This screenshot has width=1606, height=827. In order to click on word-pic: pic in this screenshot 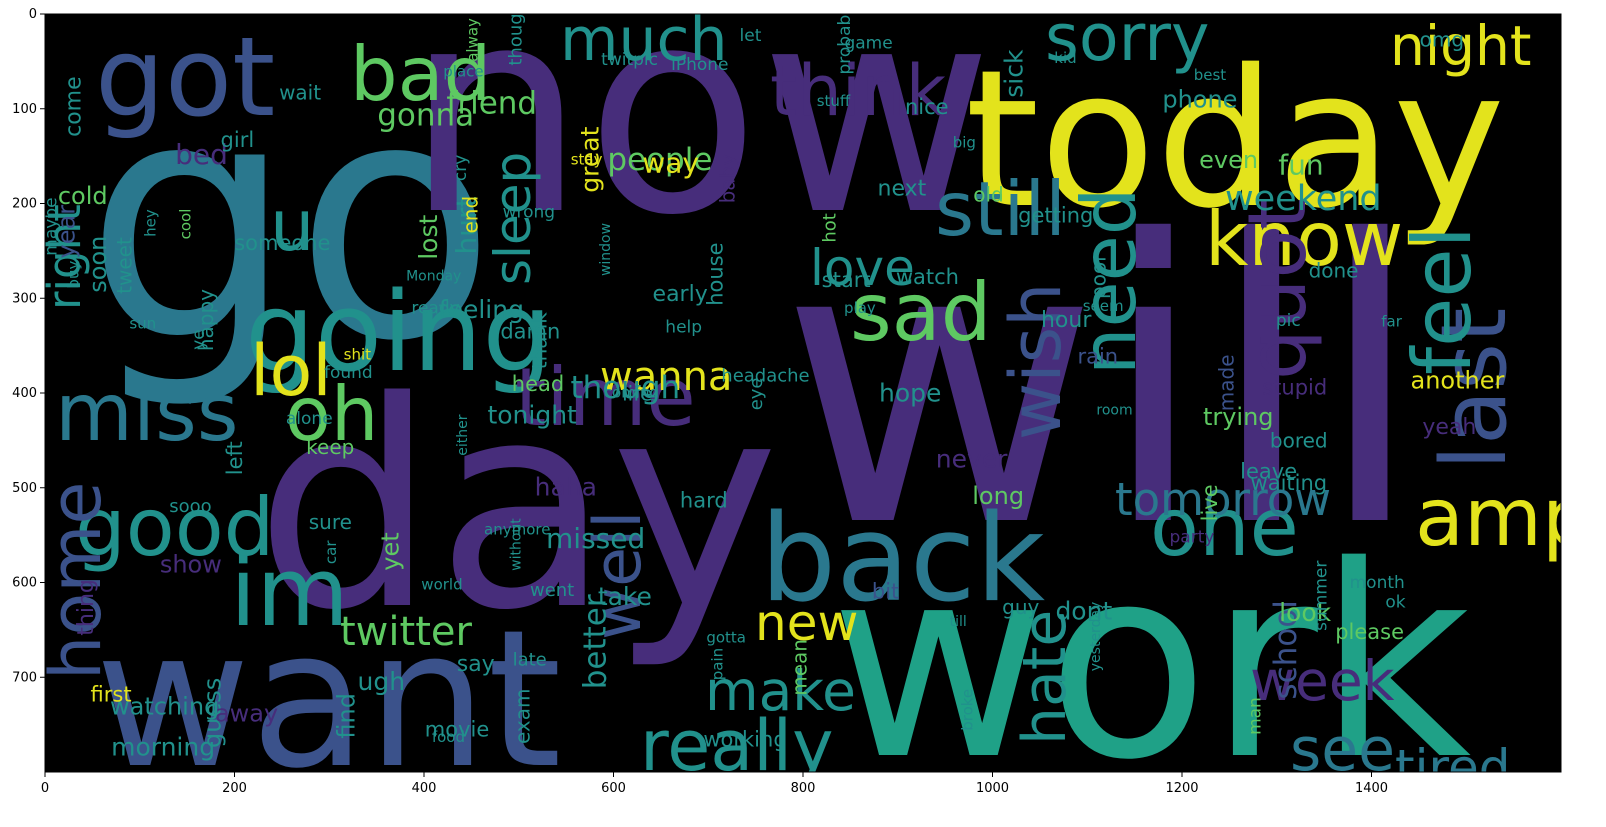, I will do `click(1288, 321)`.